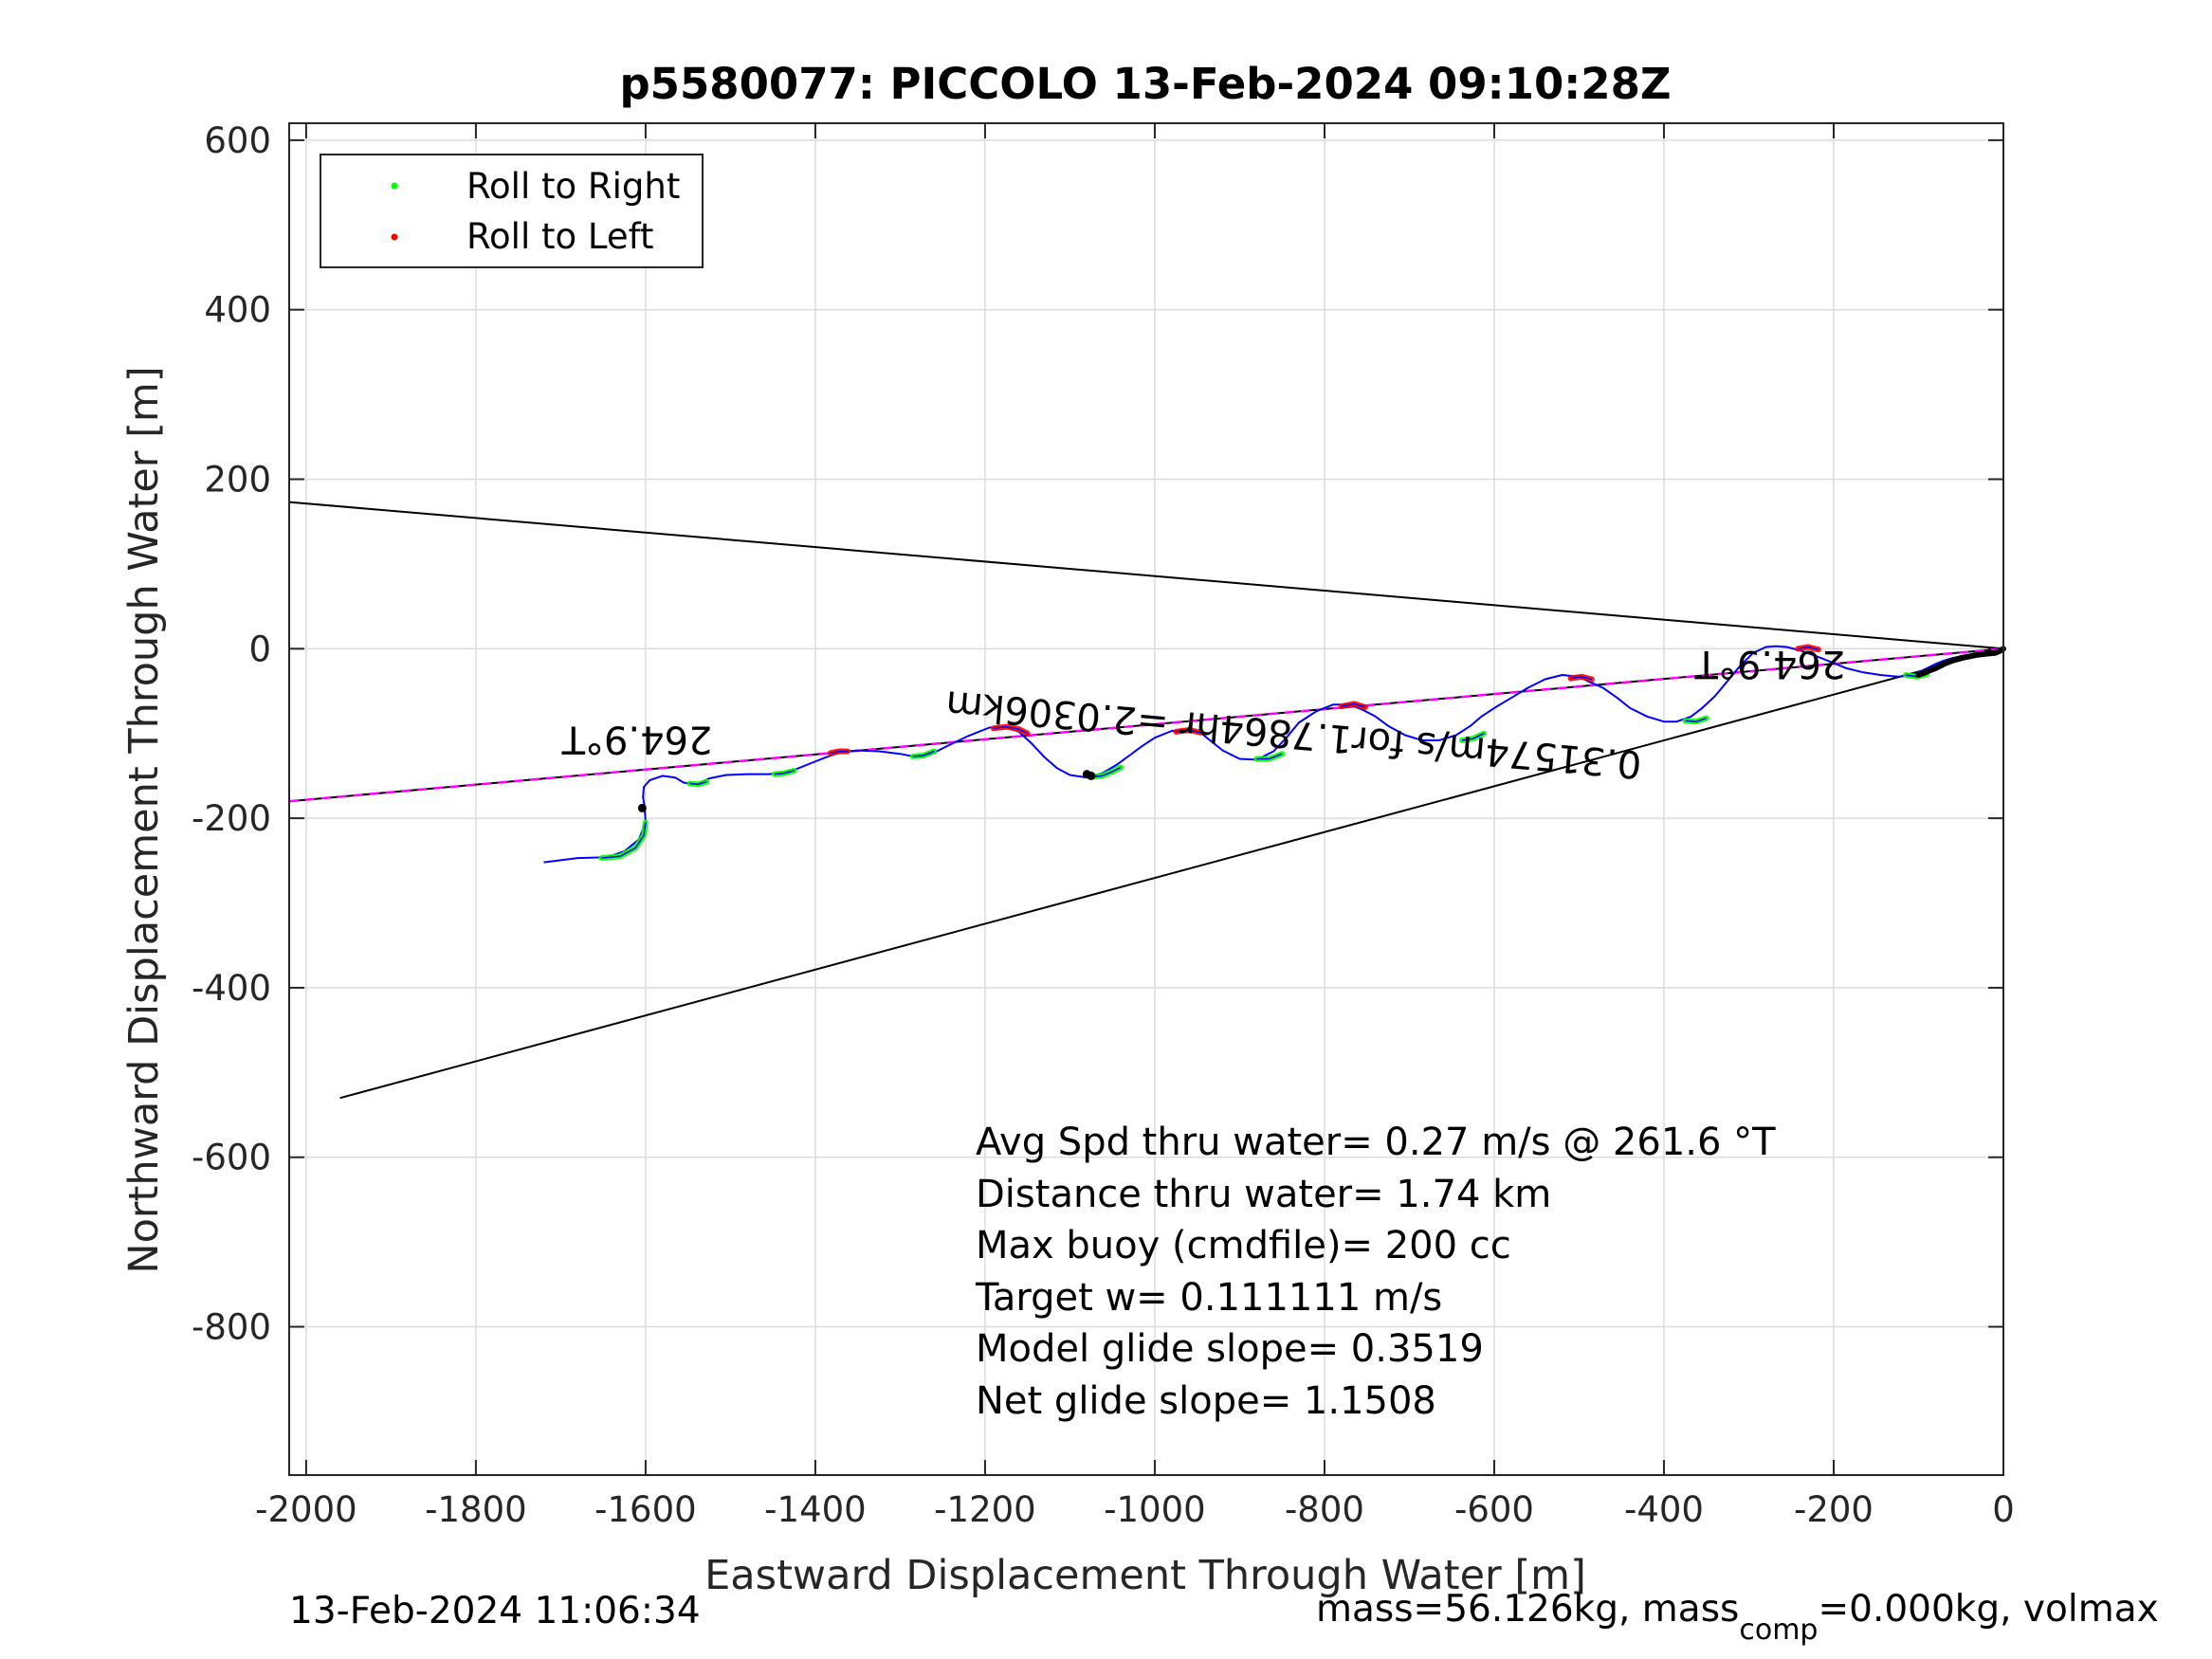 The width and height of the screenshot is (2212, 1659). What do you see at coordinates (1263, 1194) in the screenshot?
I see `stat-distance: Distance thru water= 1.74 km` at bounding box center [1263, 1194].